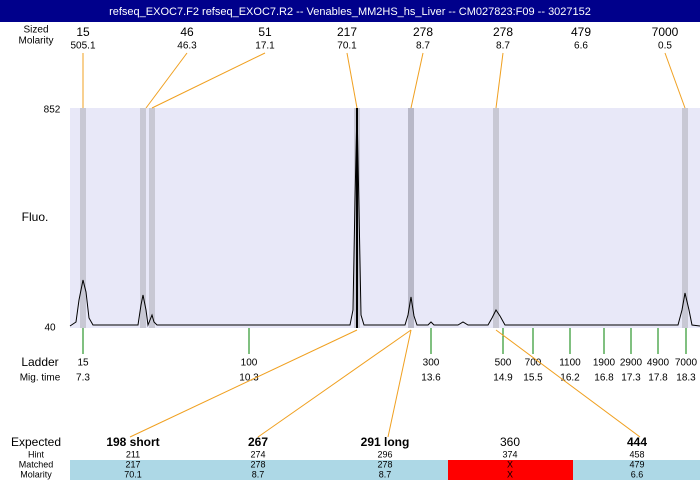  Describe the element at coordinates (249, 378) in the screenshot. I see `ladder-time: 10.3` at that location.